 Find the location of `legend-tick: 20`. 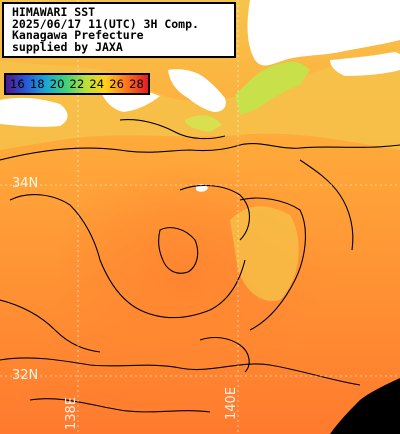

legend-tick: 20 is located at coordinates (57, 84).